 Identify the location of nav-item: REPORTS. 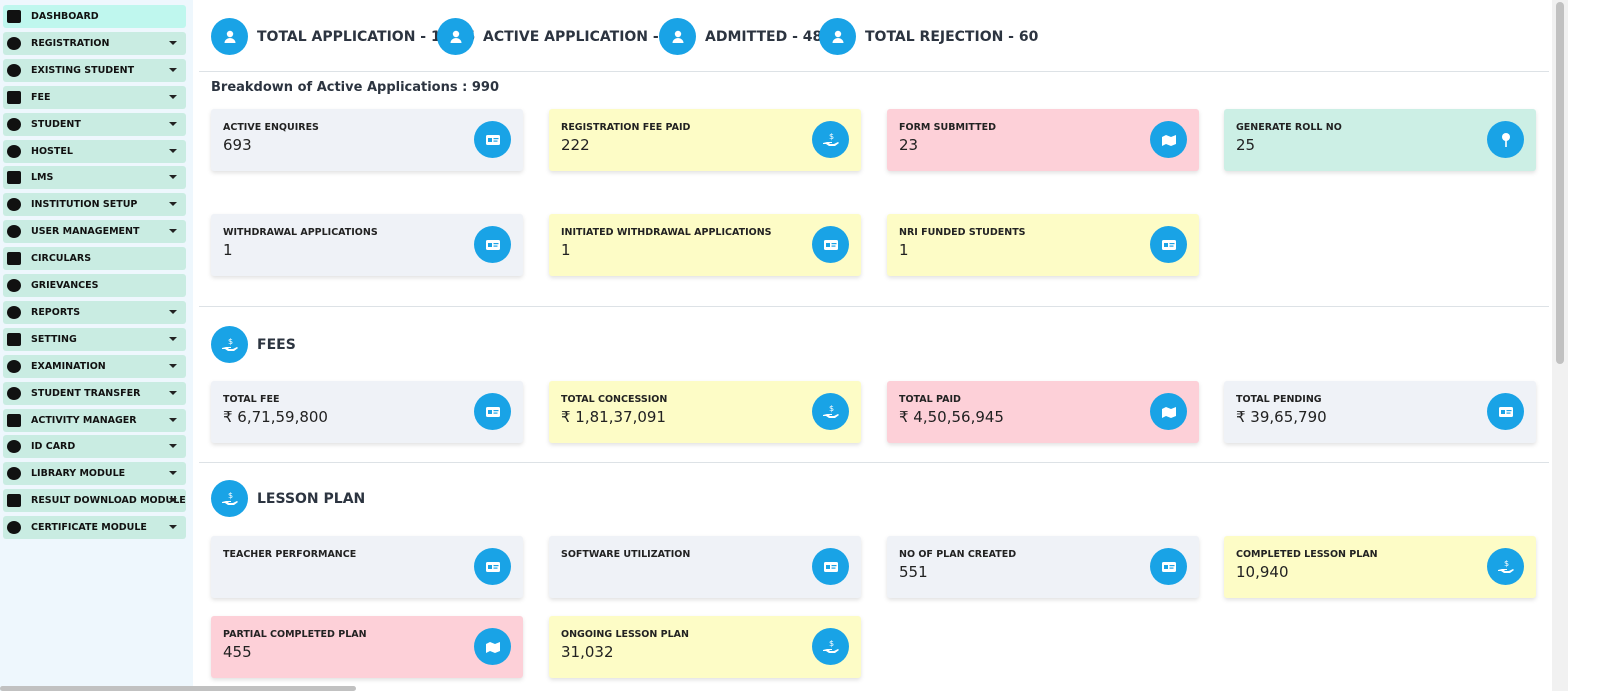
(94, 312).